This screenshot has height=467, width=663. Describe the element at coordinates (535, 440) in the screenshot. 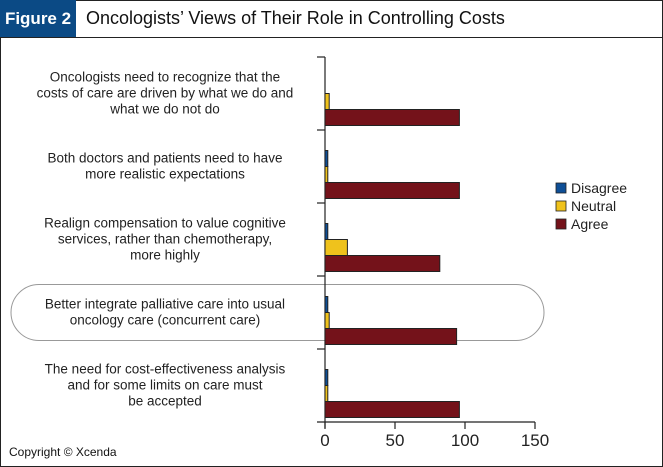

I see `x-tick-label: 150` at that location.